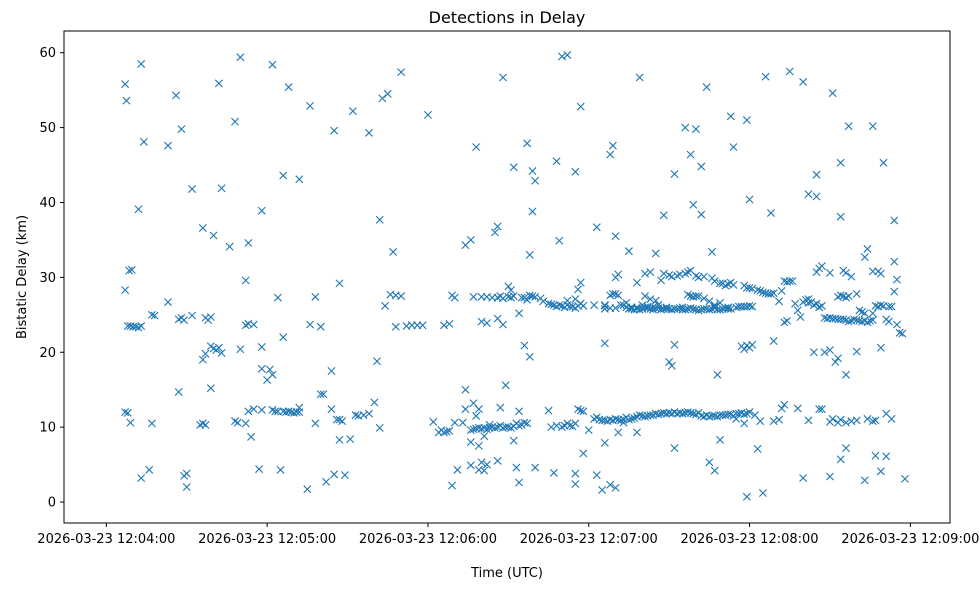  I want to click on y-tick-label: 0, so click(52, 503).